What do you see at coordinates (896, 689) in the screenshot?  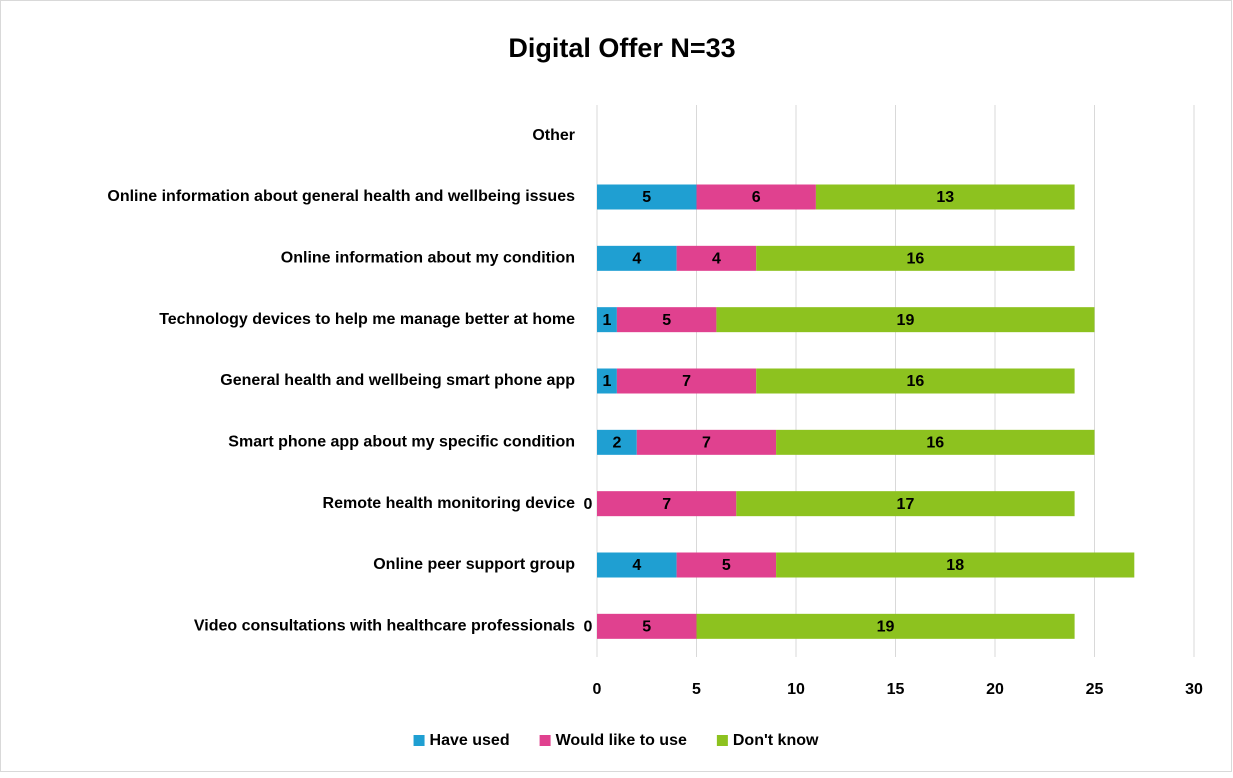 I see `x-tick-label: 15` at bounding box center [896, 689].